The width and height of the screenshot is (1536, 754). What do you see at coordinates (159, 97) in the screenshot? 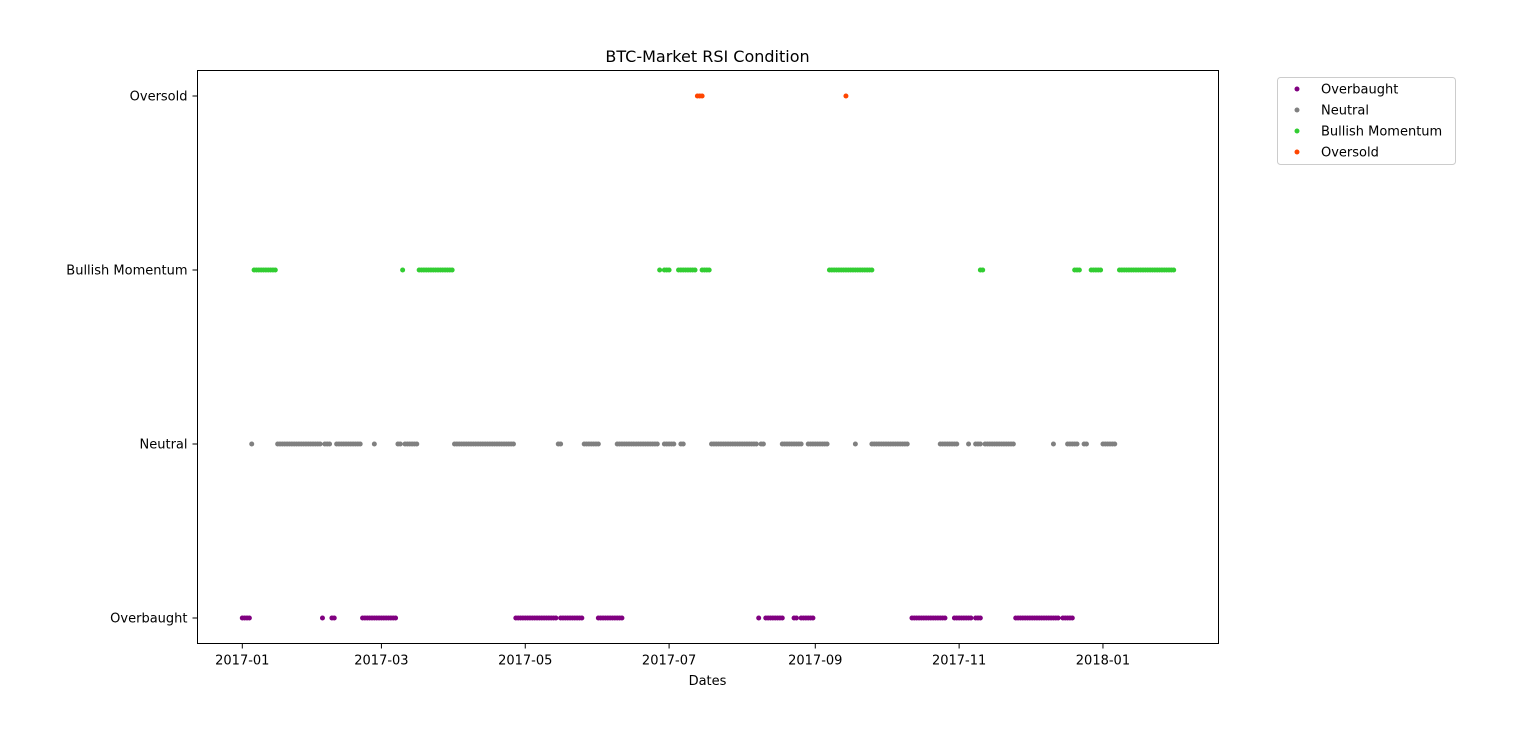
I see `y-tick-label: Oversold` at bounding box center [159, 97].